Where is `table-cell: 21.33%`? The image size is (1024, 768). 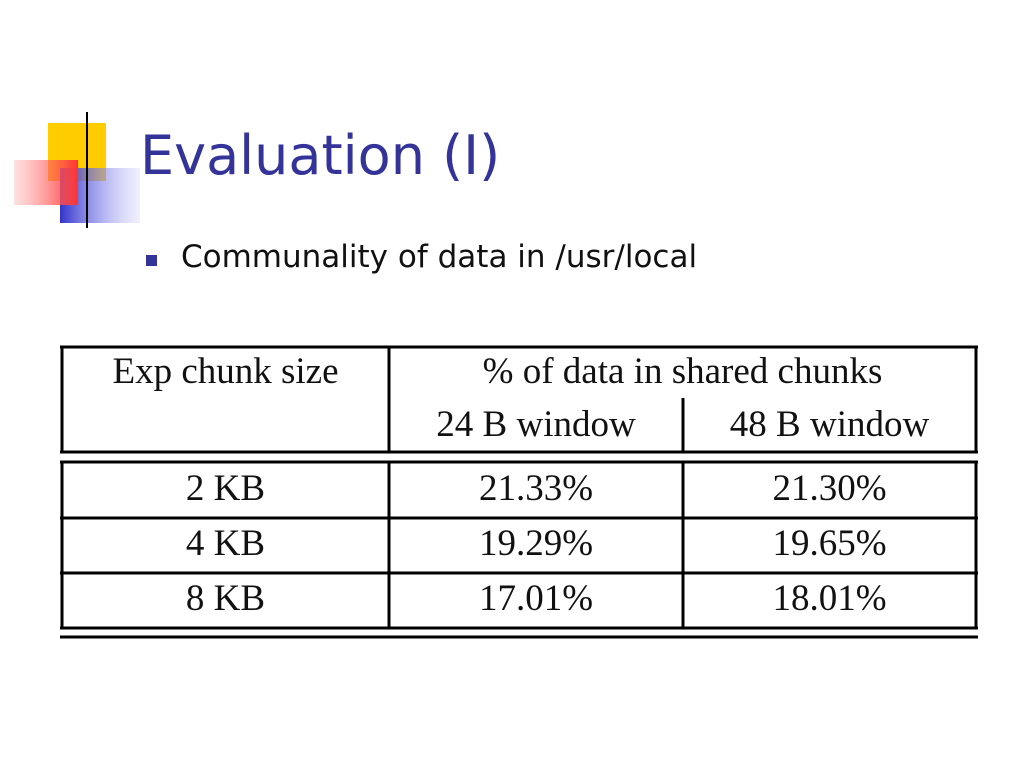
table-cell: 21.33% is located at coordinates (536, 488).